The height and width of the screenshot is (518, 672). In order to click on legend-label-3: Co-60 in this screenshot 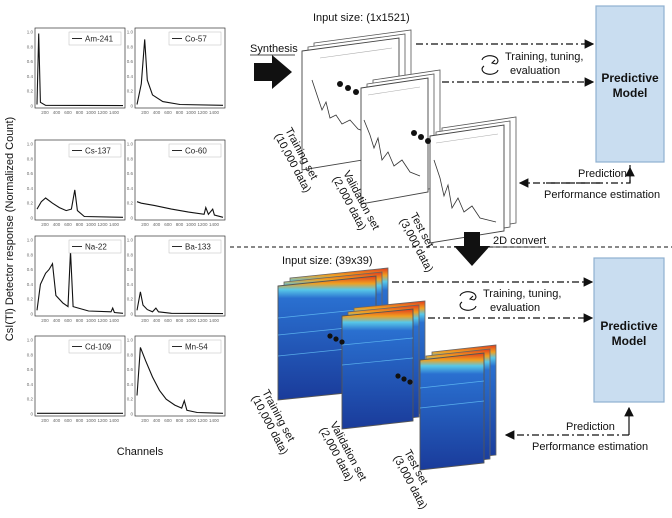, I will do `click(196, 151)`.